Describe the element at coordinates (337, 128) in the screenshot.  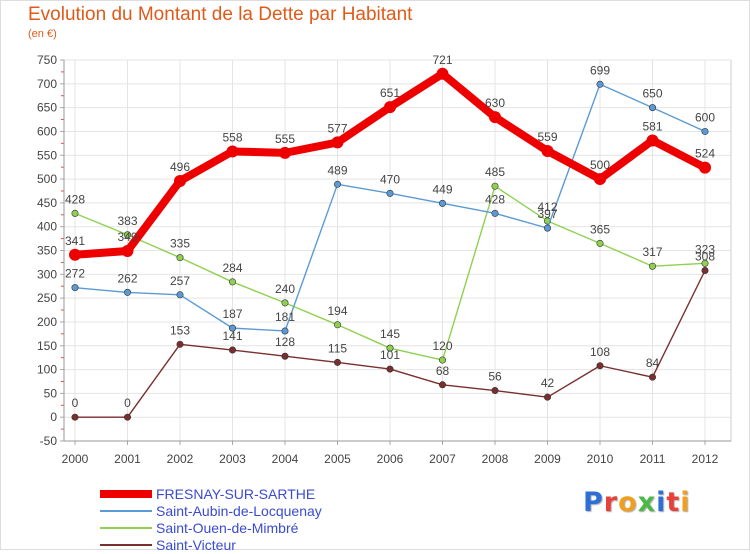
I see `data-label: 577` at that location.